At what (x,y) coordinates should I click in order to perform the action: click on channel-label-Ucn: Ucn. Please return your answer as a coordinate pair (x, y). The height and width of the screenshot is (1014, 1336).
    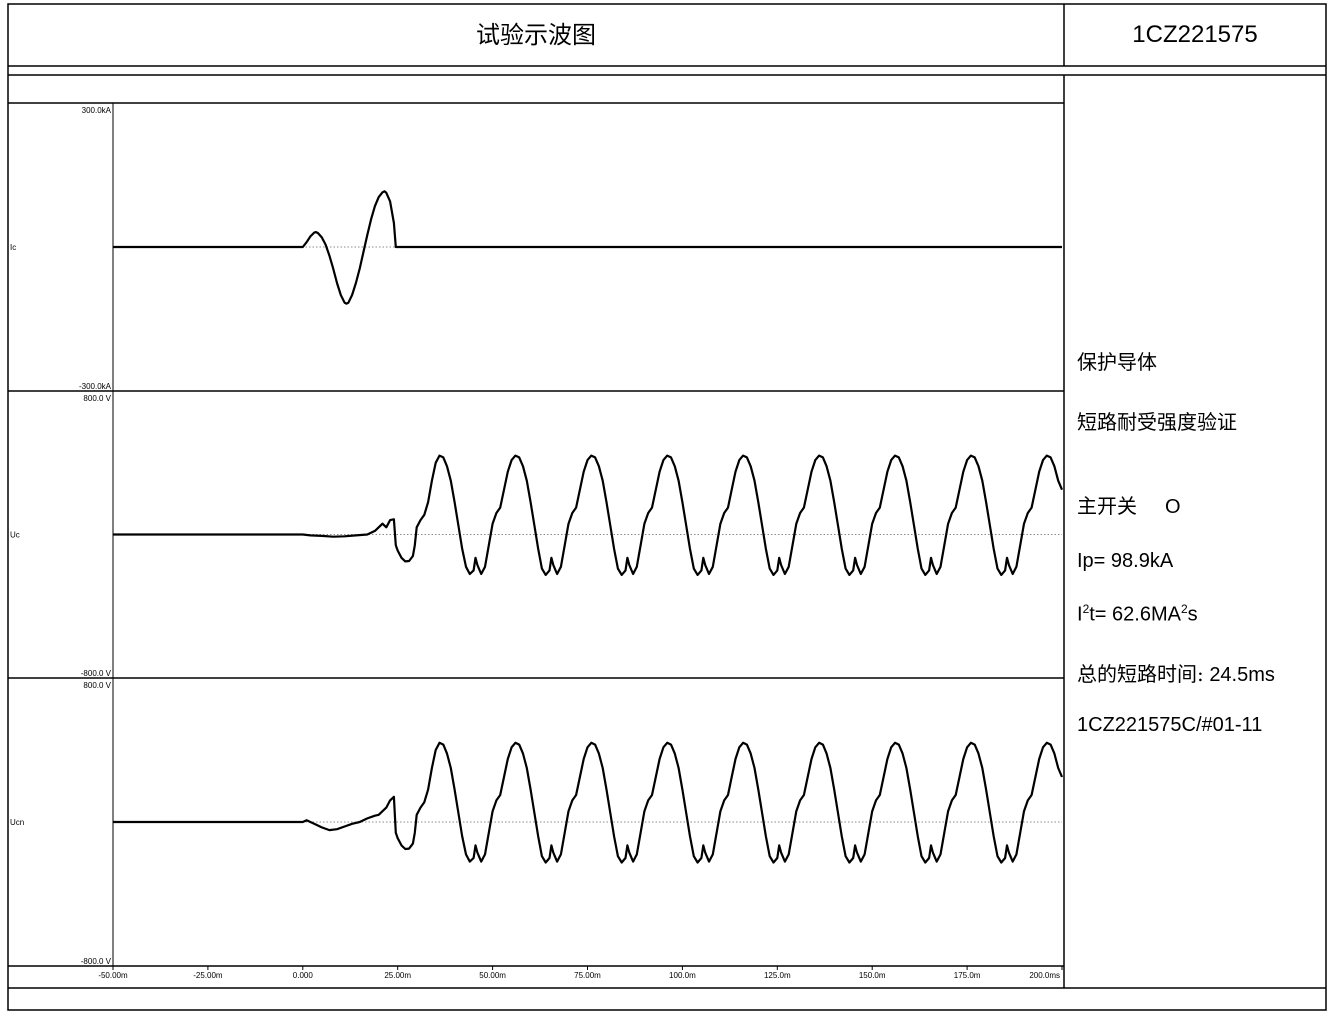
    Looking at the image, I should click on (17, 822).